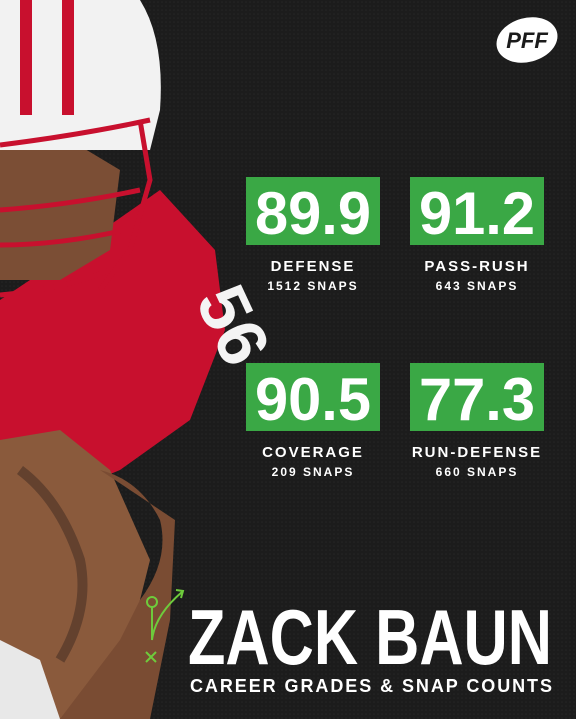  Describe the element at coordinates (476, 266) in the screenshot. I see `stat-label: PASS-RUSH` at that location.